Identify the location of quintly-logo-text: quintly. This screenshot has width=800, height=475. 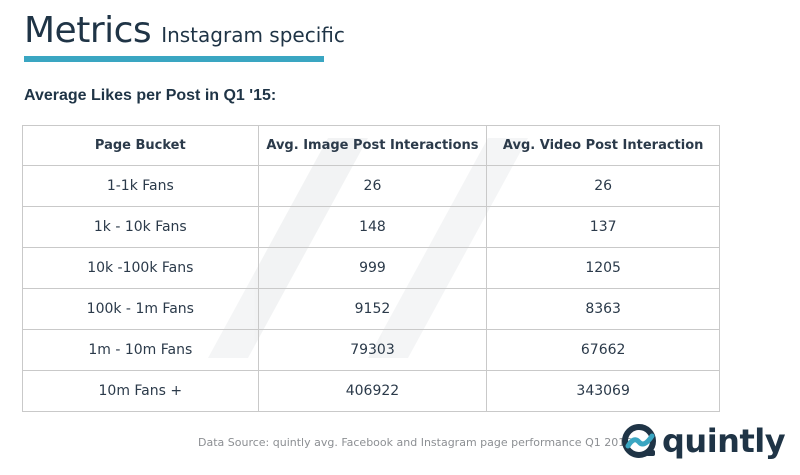
(724, 441).